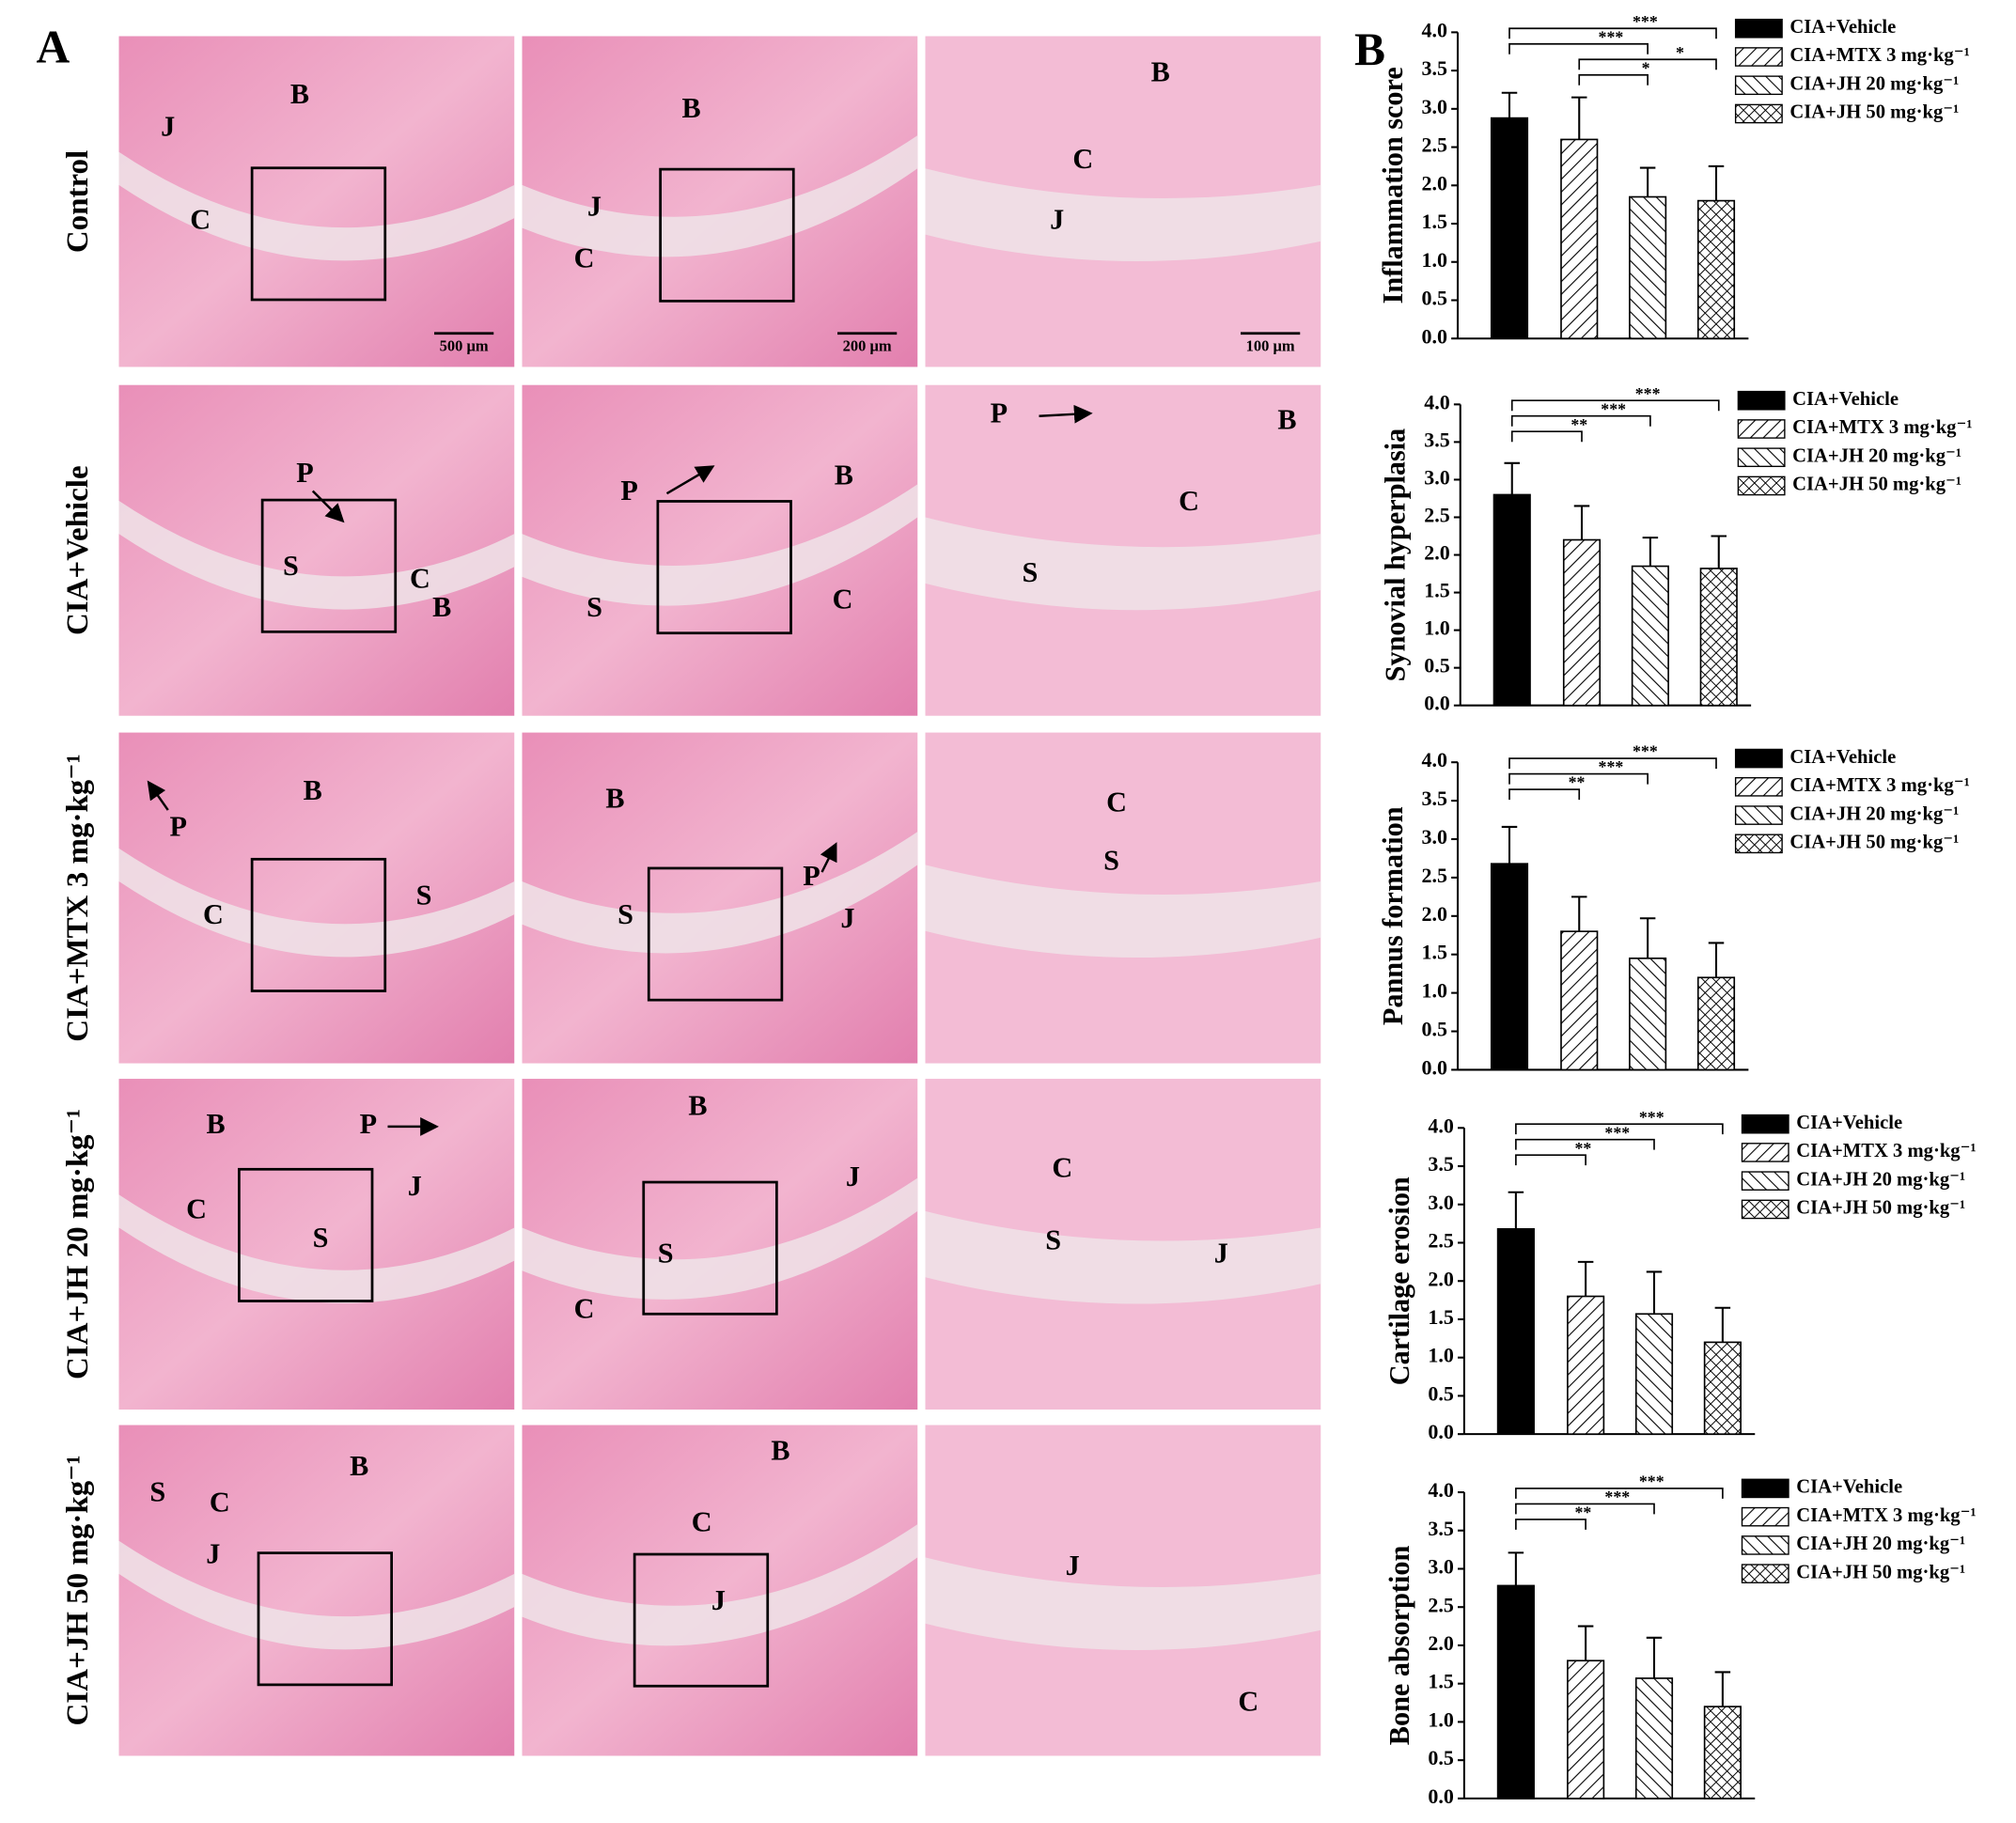 Image resolution: width=2016 pixels, height=1823 pixels. I want to click on row-label: CIA+Vehicle, so click(78, 550).